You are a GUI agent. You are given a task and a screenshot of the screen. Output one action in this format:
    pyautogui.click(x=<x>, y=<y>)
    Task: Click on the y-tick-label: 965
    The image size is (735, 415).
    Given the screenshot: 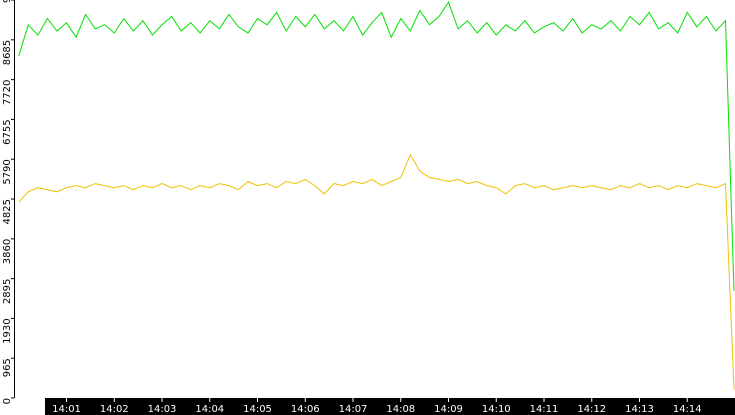 What is the action you would take?
    pyautogui.click(x=7, y=367)
    